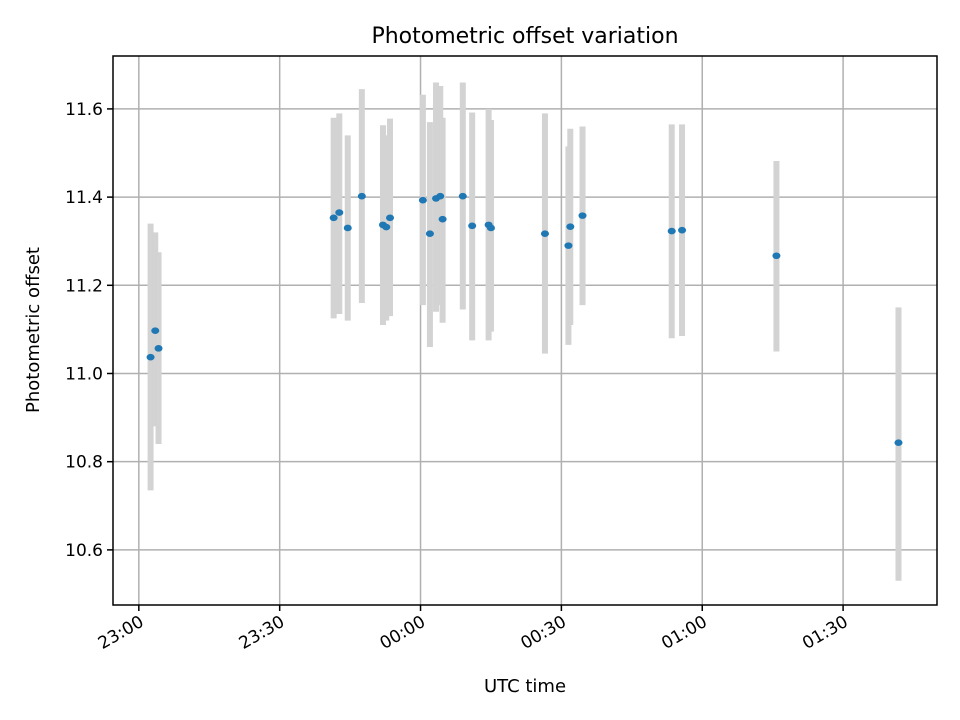 The image size is (960, 720). Describe the element at coordinates (84, 463) in the screenshot. I see `y-tick-label: 10.8` at that location.